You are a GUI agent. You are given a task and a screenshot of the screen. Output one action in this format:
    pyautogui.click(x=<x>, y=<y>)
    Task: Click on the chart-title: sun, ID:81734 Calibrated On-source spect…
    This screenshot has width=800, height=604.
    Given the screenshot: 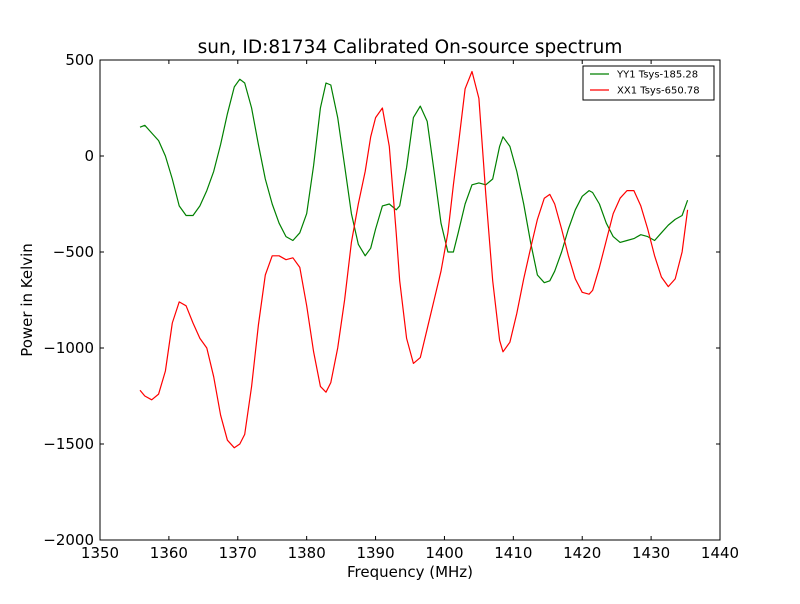 What is the action you would take?
    pyautogui.click(x=410, y=47)
    